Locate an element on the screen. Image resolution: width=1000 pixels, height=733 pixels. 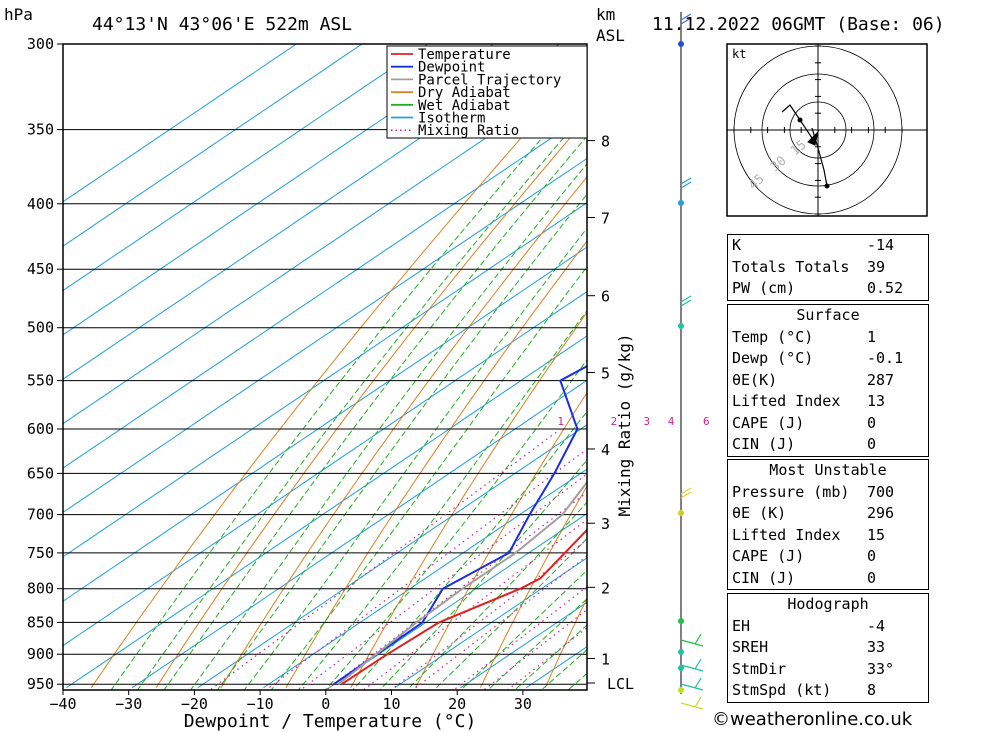
stat-value: -14 is located at coordinates (881, 245).